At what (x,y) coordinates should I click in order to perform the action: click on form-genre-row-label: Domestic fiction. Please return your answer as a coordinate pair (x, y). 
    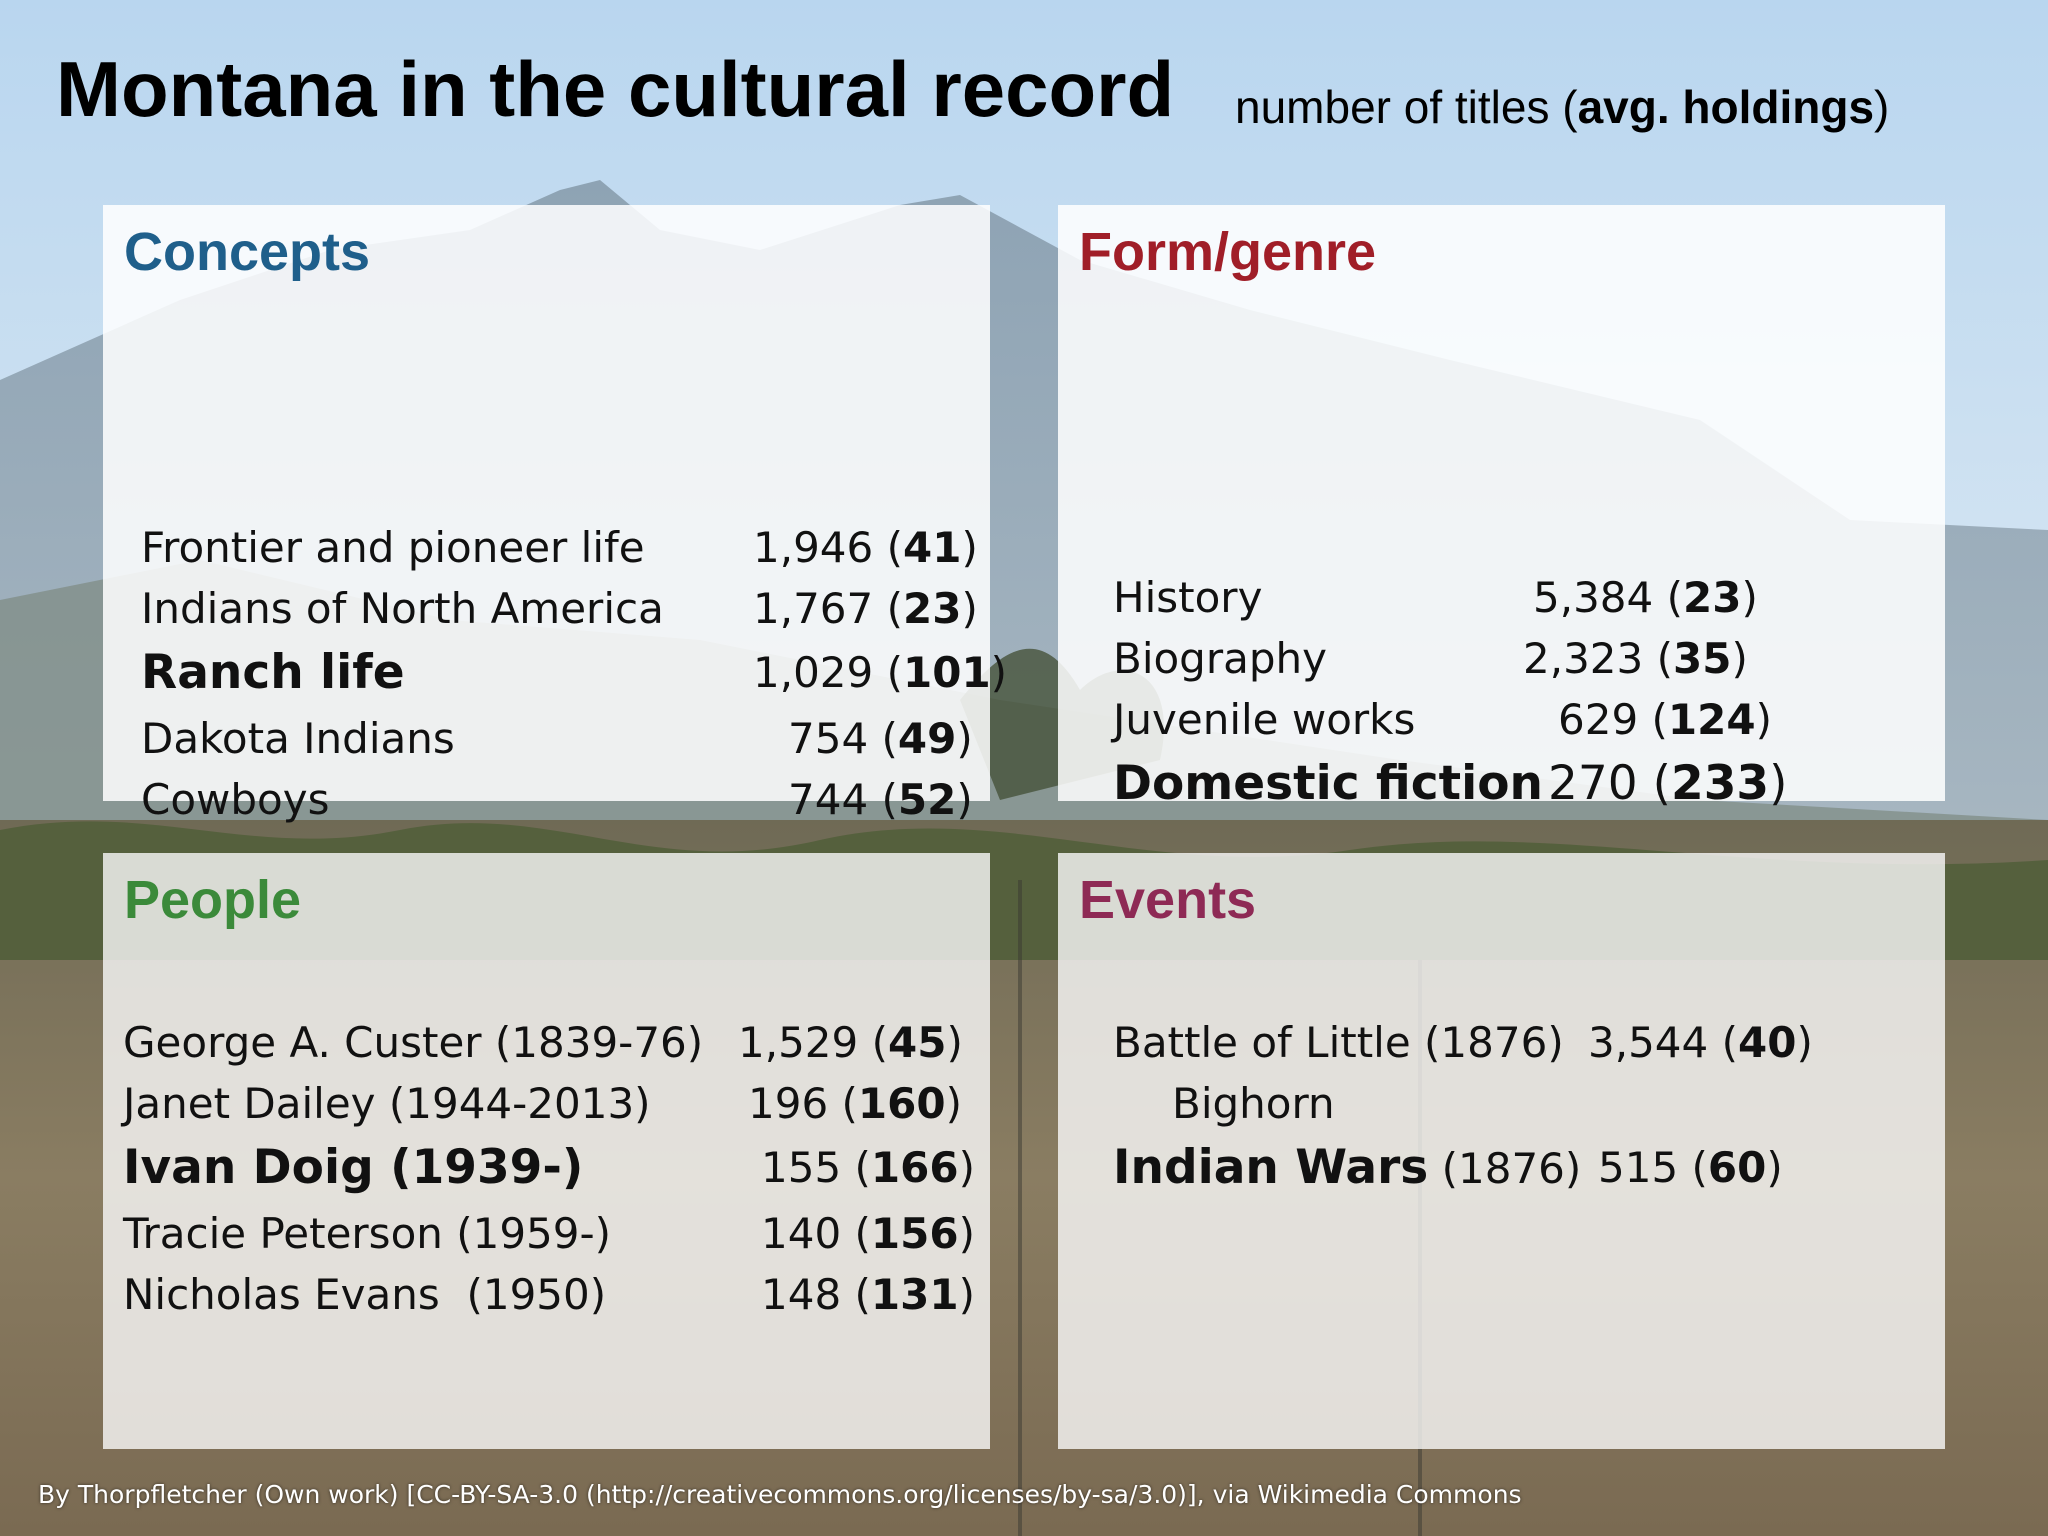
    Looking at the image, I should click on (1328, 783).